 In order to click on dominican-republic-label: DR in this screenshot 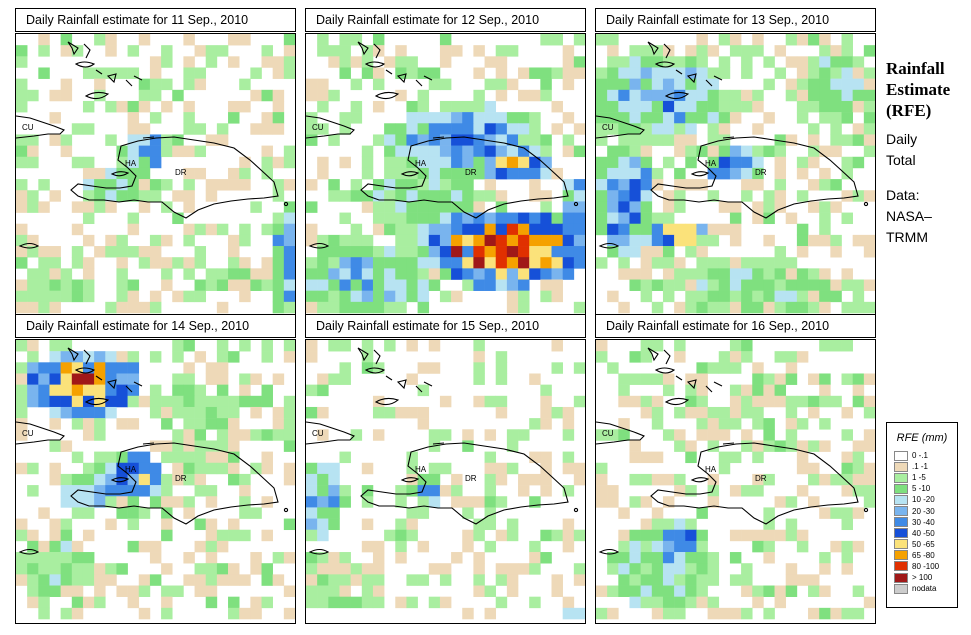, I will do `click(471, 172)`.